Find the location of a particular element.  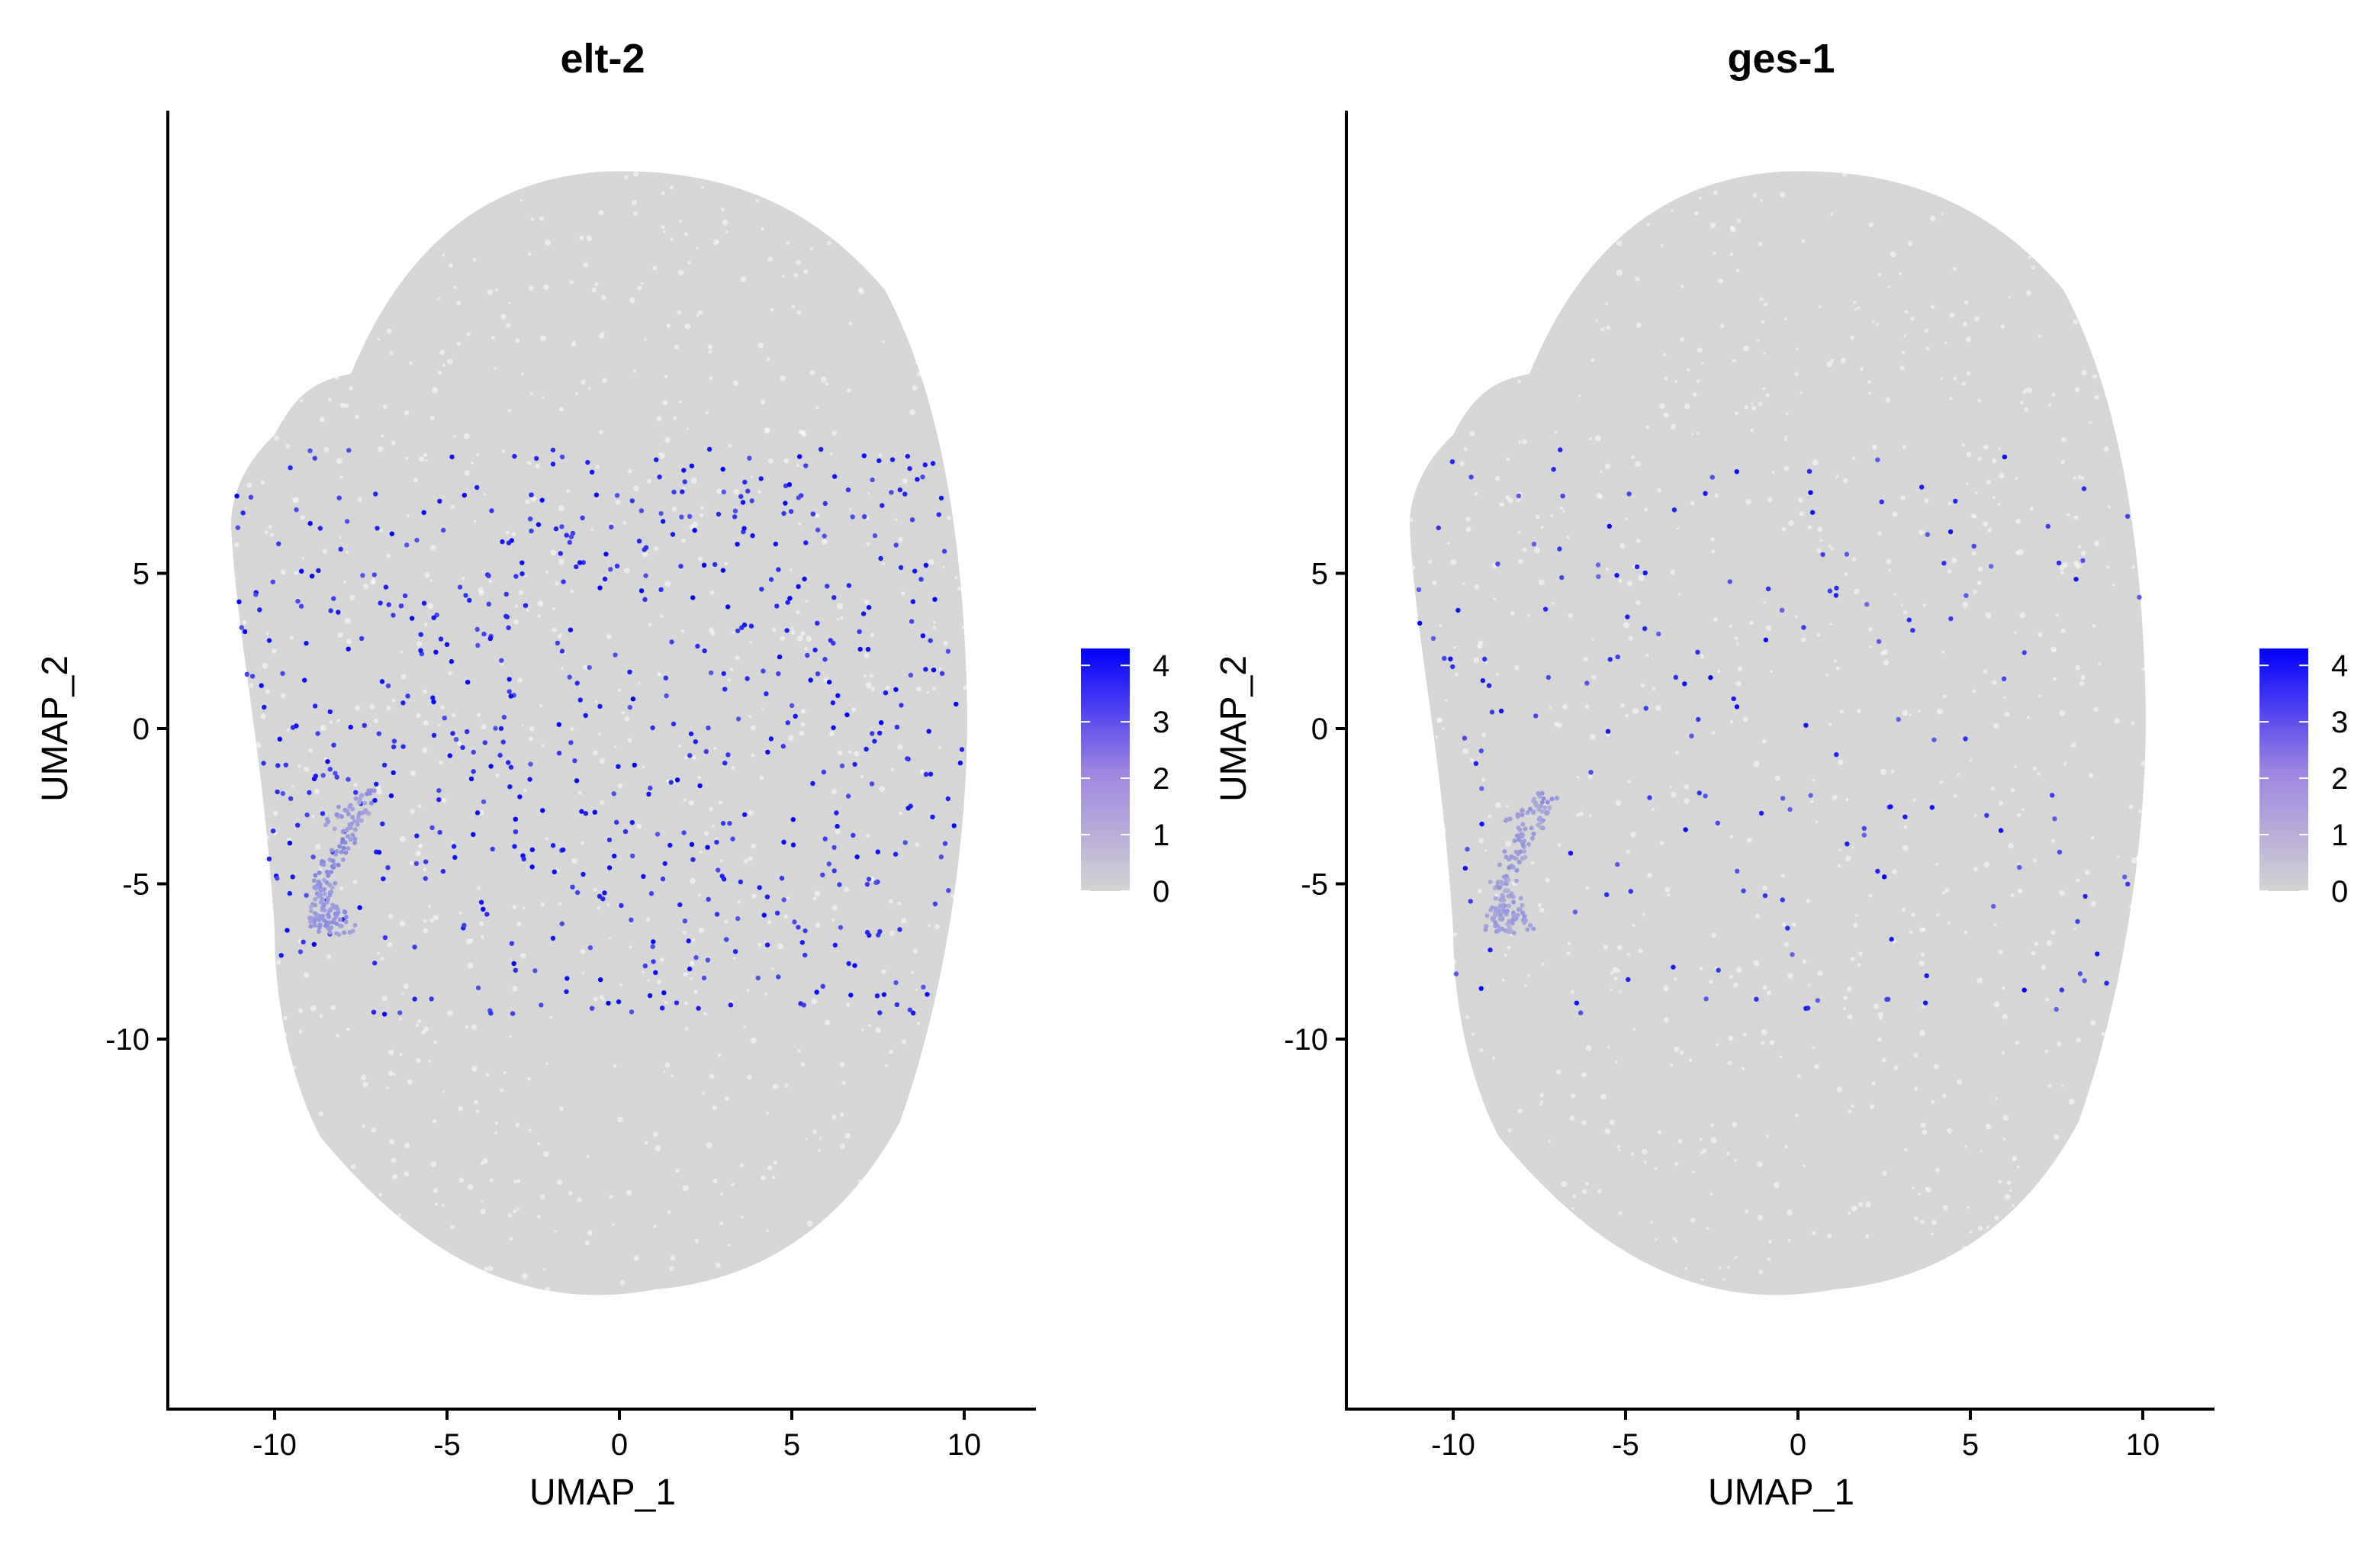

x-tick-label: 10 is located at coordinates (964, 1445).